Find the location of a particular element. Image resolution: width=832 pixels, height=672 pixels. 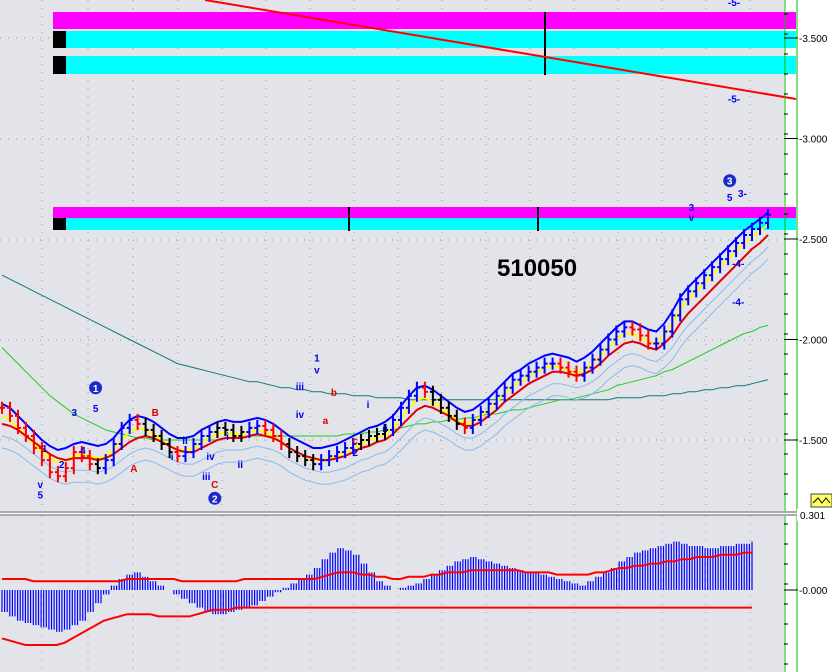

mid-band-group is located at coordinates (424, 219).